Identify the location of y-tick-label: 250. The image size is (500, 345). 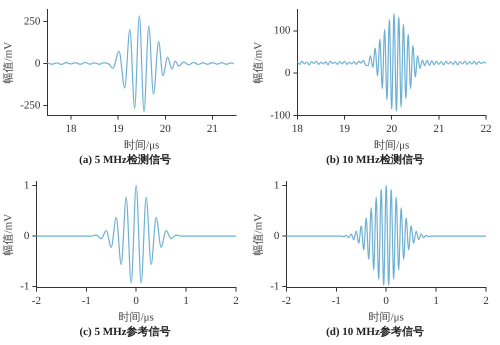
(32, 21).